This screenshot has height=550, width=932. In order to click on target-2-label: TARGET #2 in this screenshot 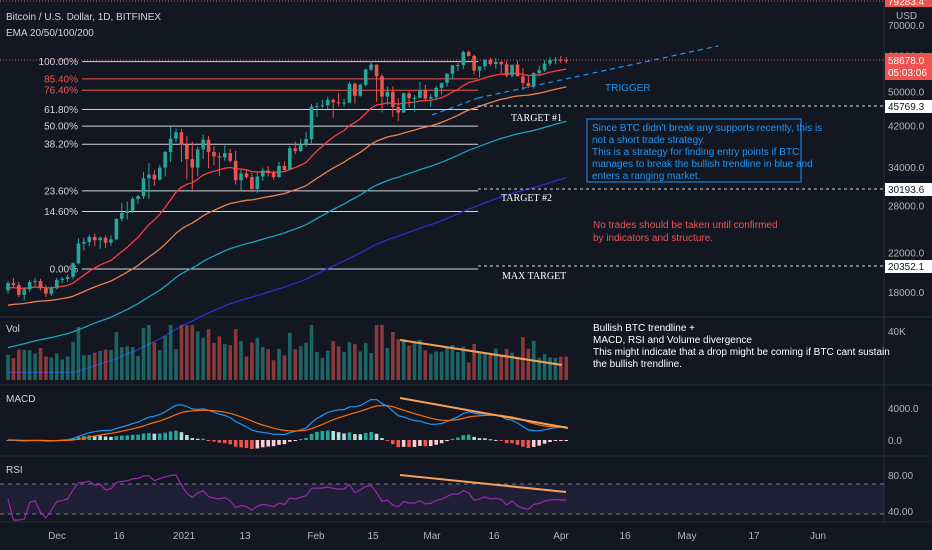, I will do `click(526, 198)`.